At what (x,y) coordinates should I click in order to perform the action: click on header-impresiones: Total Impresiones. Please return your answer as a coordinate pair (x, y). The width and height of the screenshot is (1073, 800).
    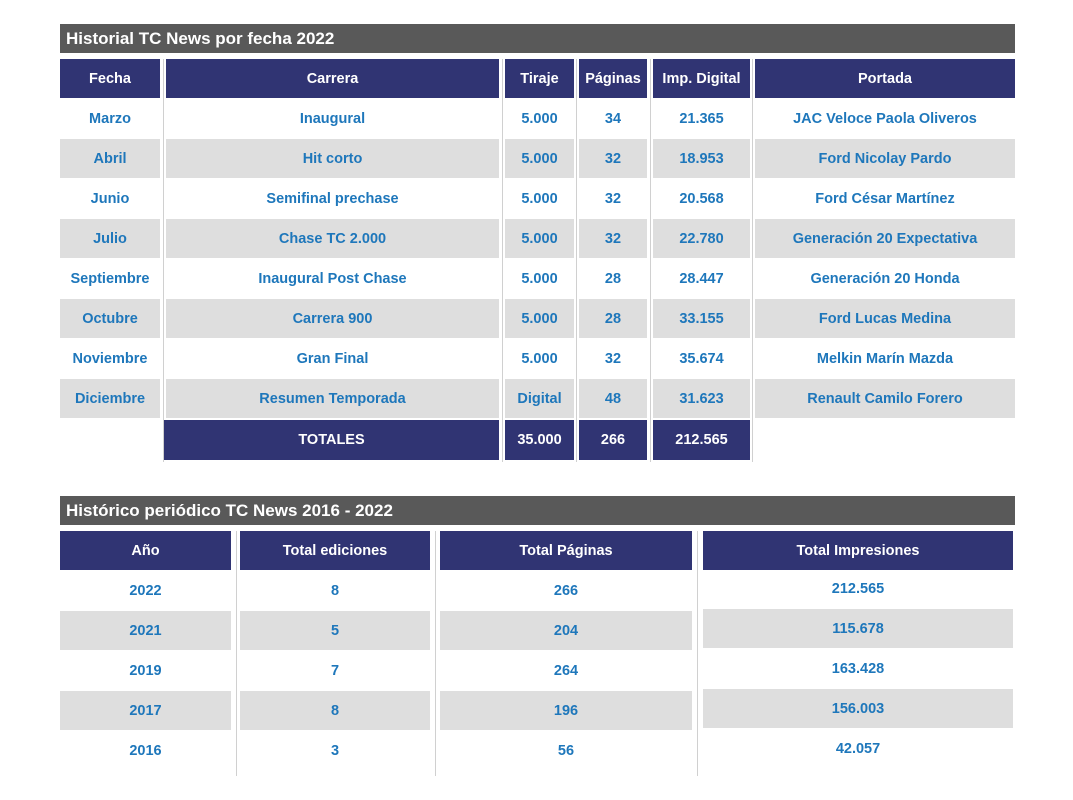
    Looking at the image, I should click on (858, 550).